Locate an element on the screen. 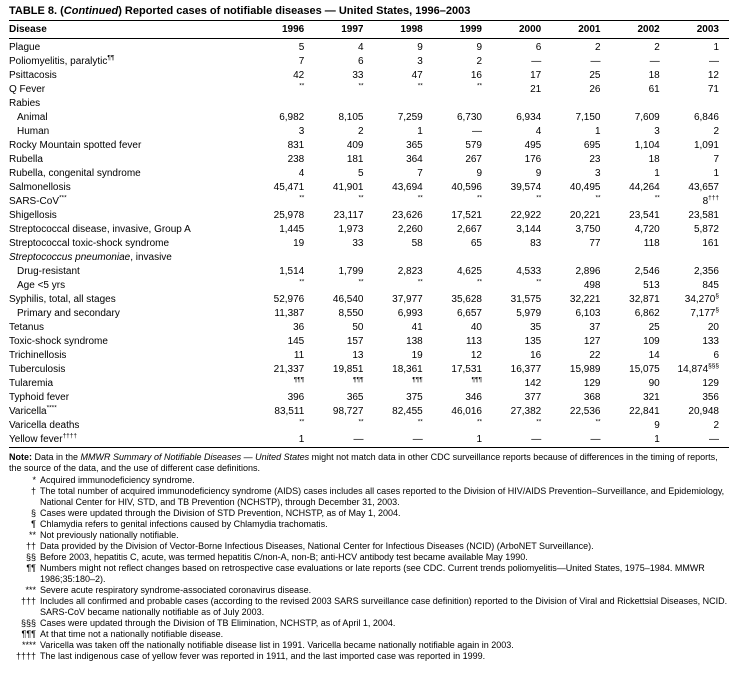 This screenshot has width=739, height=675. table-header-row: Disease 1996 1997 1998 1999 2000 2001 2002 2003 is located at coordinates (369, 29).